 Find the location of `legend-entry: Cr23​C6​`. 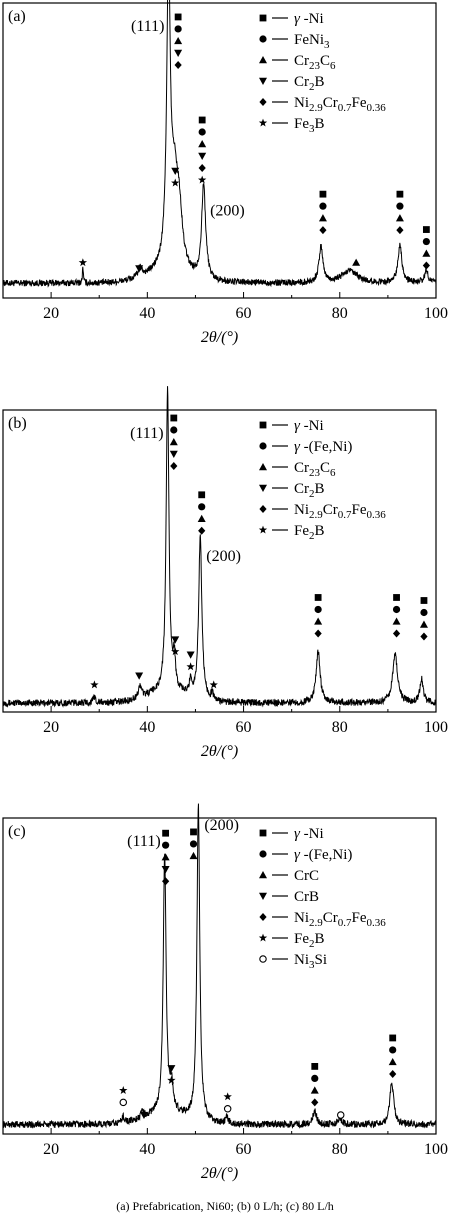

legend-entry: Cr23​C6​ is located at coordinates (297, 62).